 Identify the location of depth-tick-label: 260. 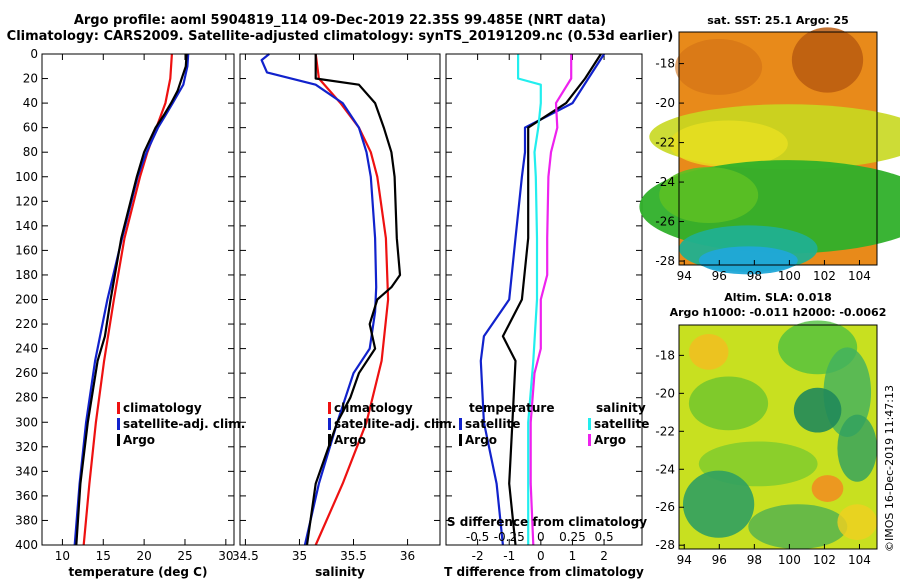
(26, 373).